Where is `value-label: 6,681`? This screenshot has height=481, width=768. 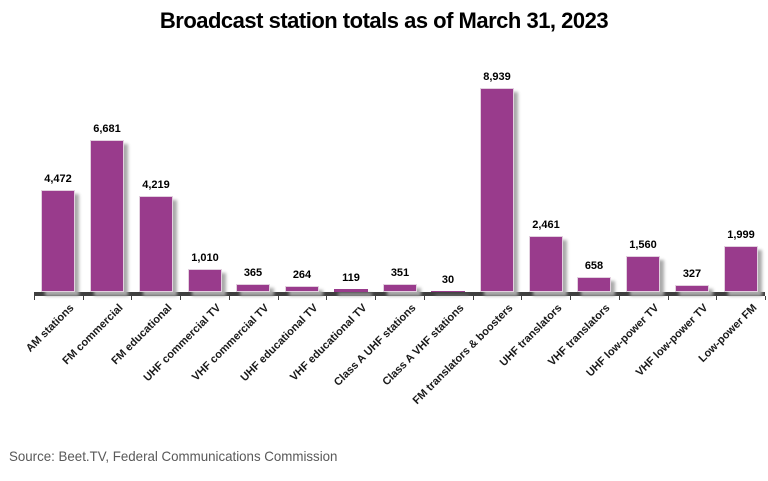 value-label: 6,681 is located at coordinates (107, 129).